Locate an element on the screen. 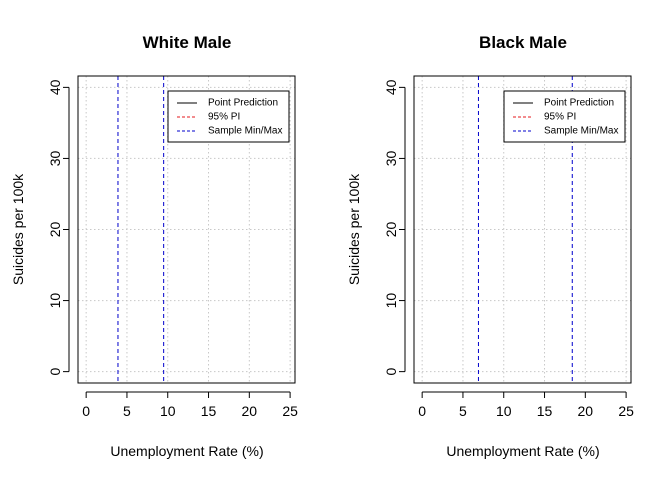  panel-1-legend: Point Prediction 95% PI Sample Min/Max is located at coordinates (228, 116).